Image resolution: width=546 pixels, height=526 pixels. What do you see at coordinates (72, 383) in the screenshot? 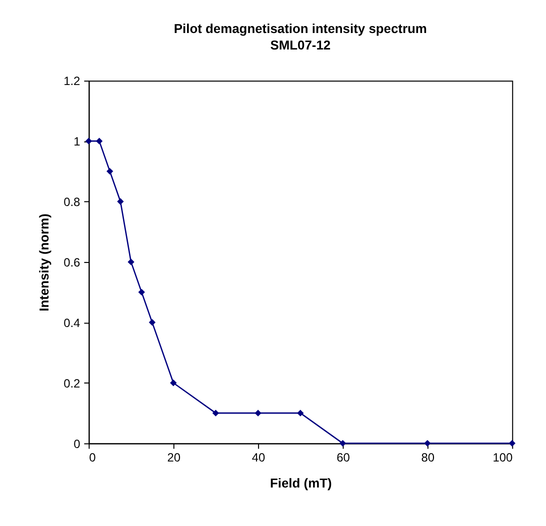
I see `y-tick-label: 0.2` at bounding box center [72, 383].